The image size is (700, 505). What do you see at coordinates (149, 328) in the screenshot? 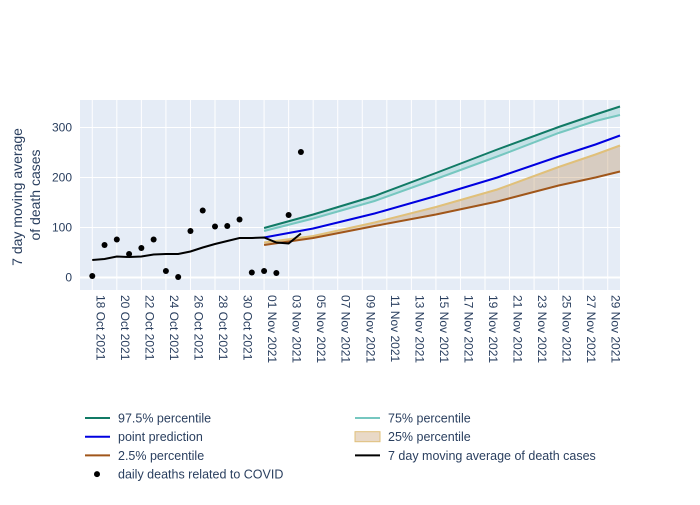
I see `x-tick-label: 22 Oct 2021` at bounding box center [149, 328].